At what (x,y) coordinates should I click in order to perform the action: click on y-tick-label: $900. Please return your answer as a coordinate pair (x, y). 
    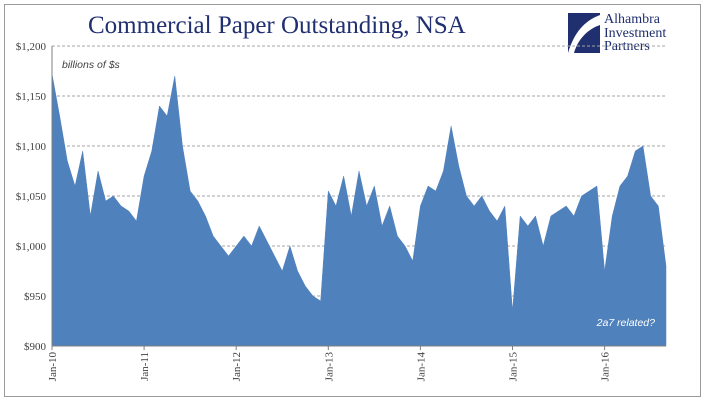
    Looking at the image, I should click on (35, 347).